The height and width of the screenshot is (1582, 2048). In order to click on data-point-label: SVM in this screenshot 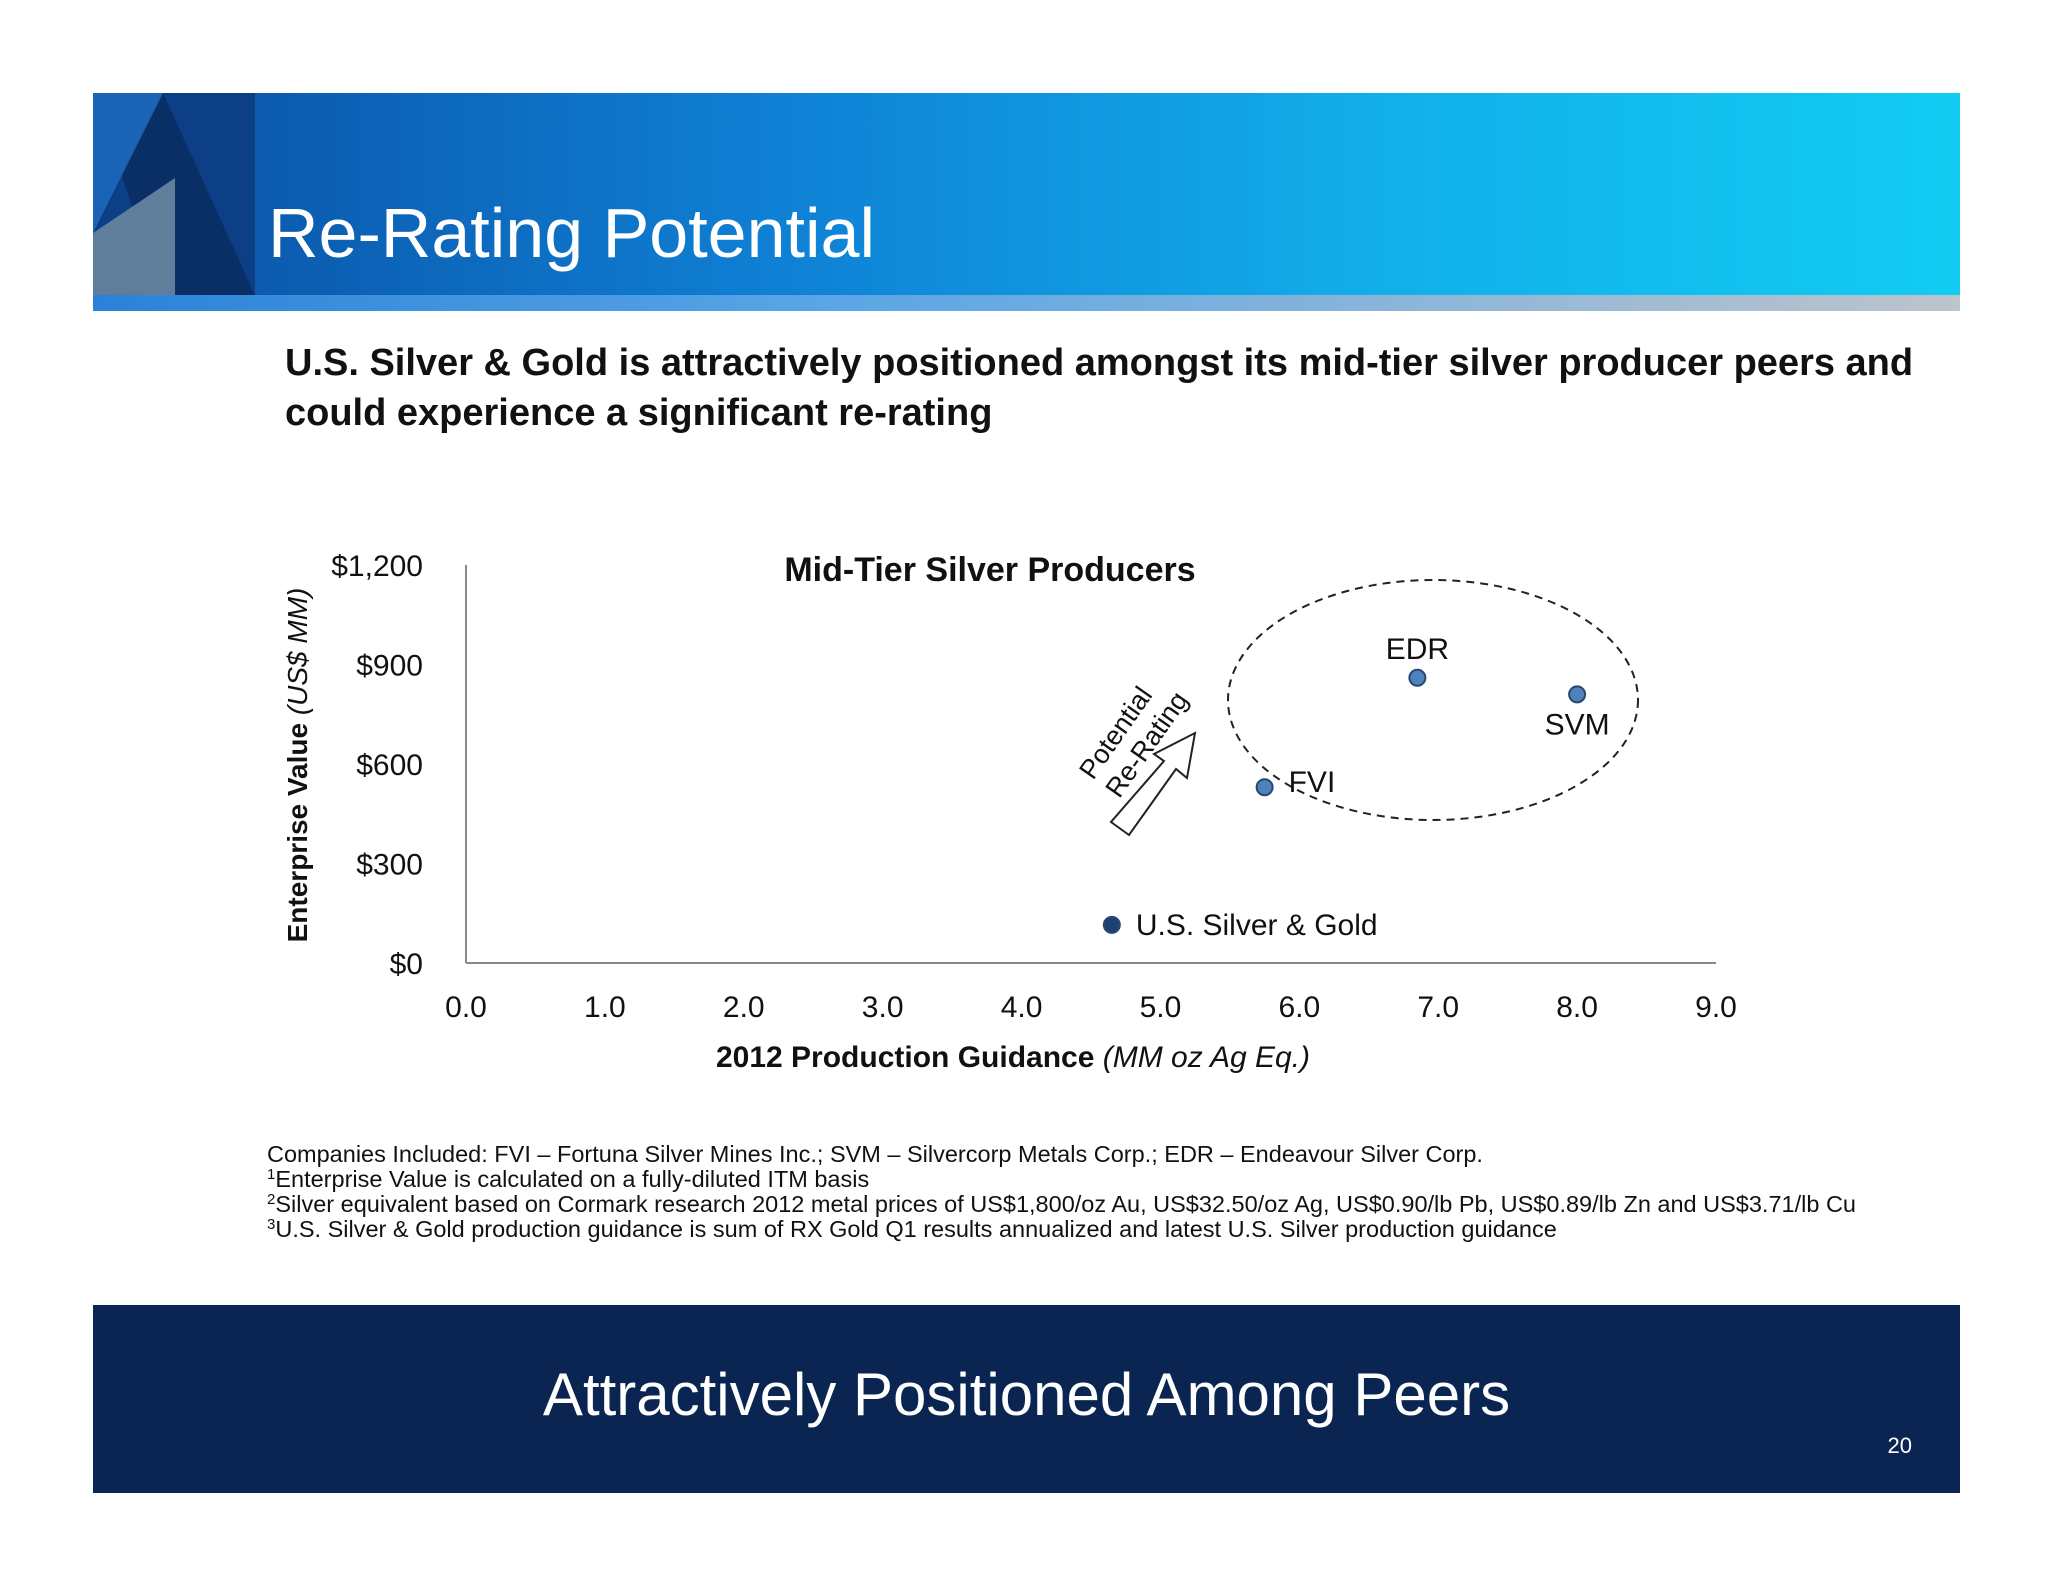, I will do `click(1577, 724)`.